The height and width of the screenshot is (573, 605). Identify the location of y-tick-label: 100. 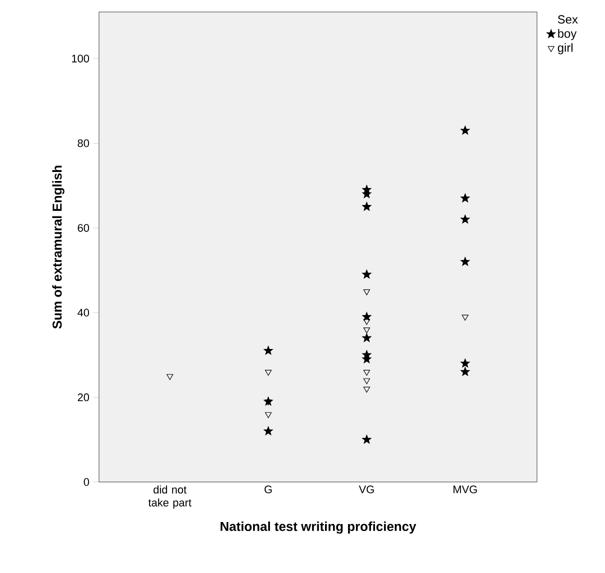
(81, 58).